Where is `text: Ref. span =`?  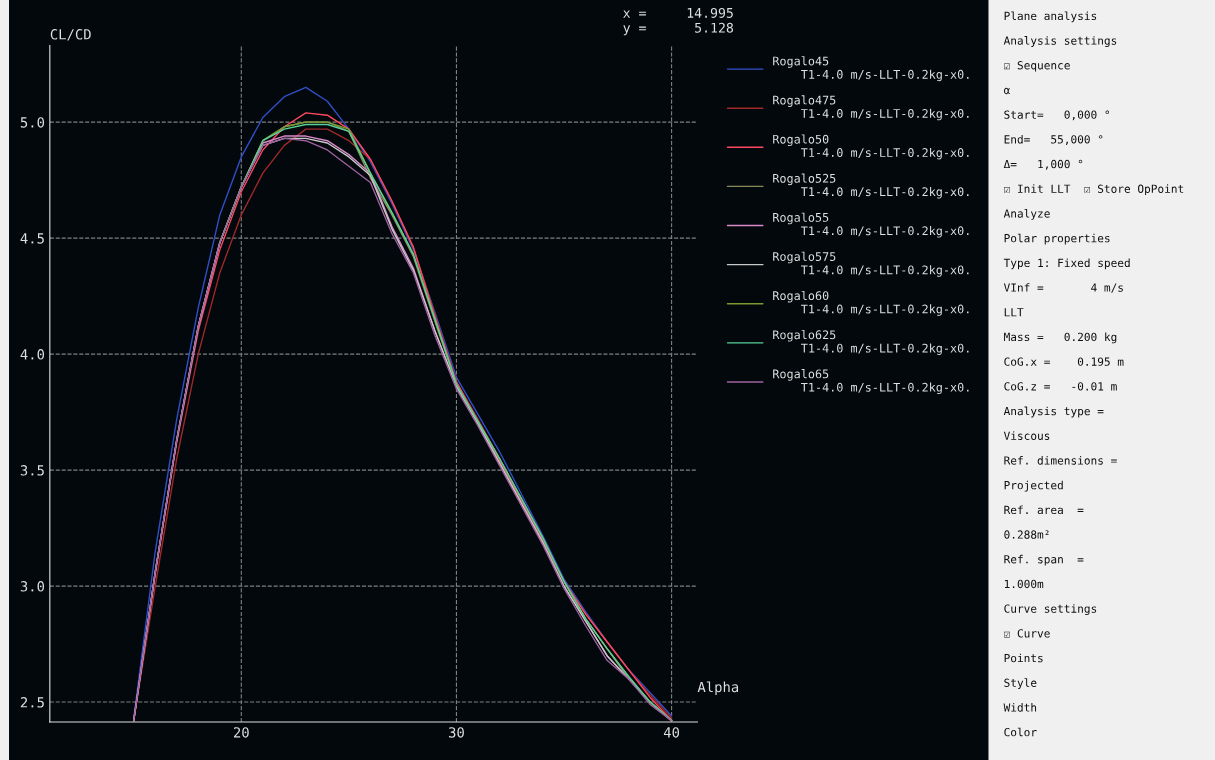 text: Ref. span = is located at coordinates (1044, 560).